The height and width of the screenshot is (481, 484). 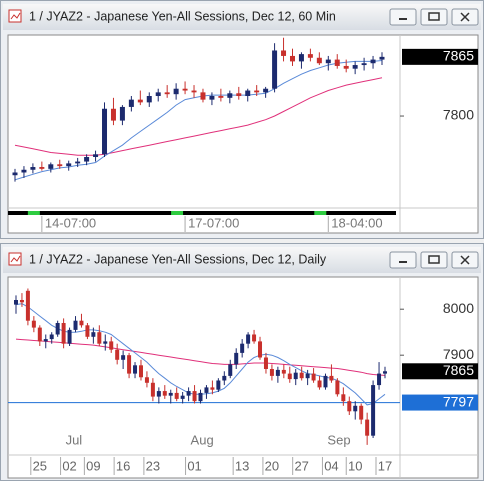 I want to click on y-tick-label: 7900, so click(x=458, y=354).